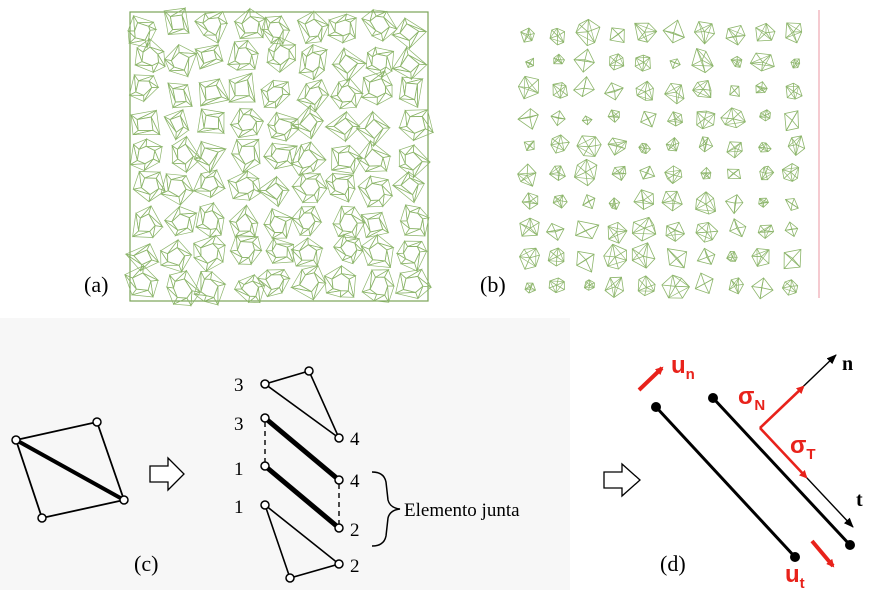 The image size is (871, 590). Describe the element at coordinates (462, 510) in the screenshot. I see `joint-element-label: Elemento junta` at that location.